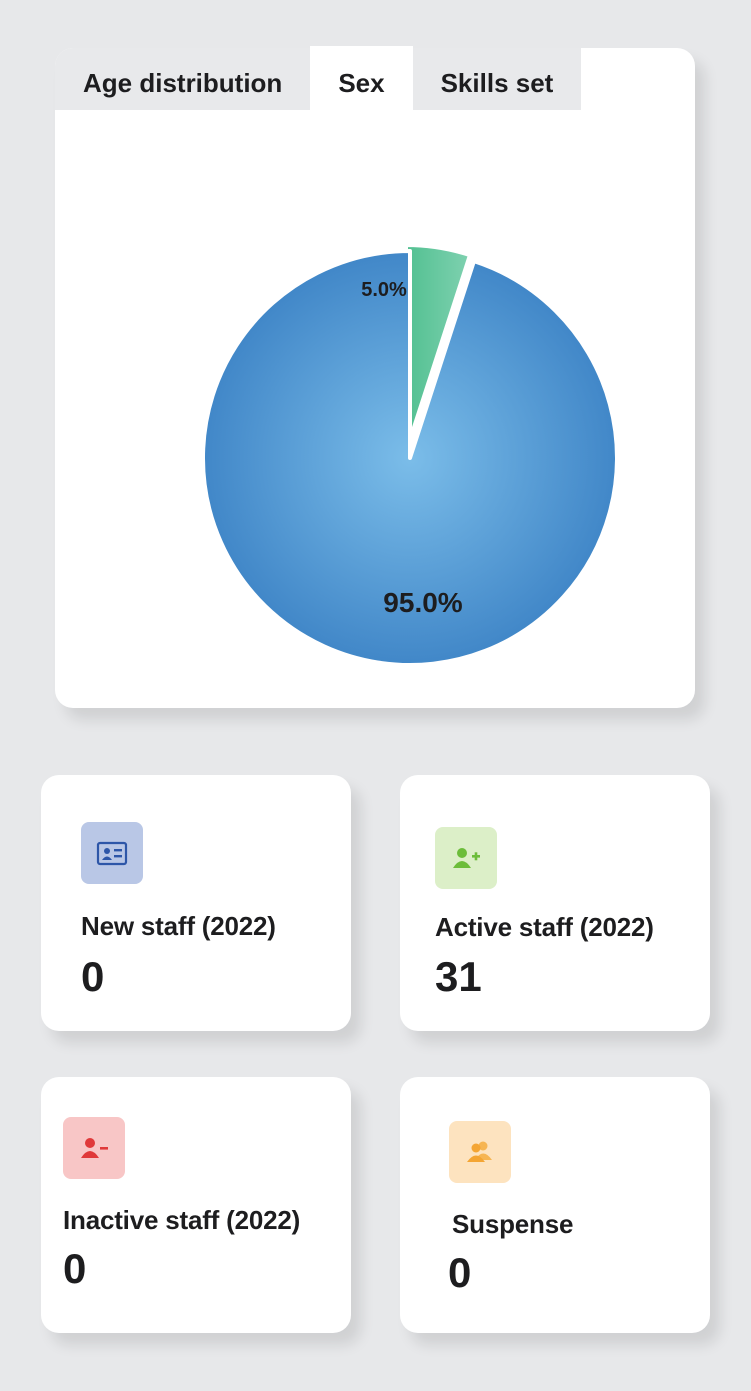  Describe the element at coordinates (497, 79) in the screenshot. I see `tab-skills-set: Skills set` at that location.